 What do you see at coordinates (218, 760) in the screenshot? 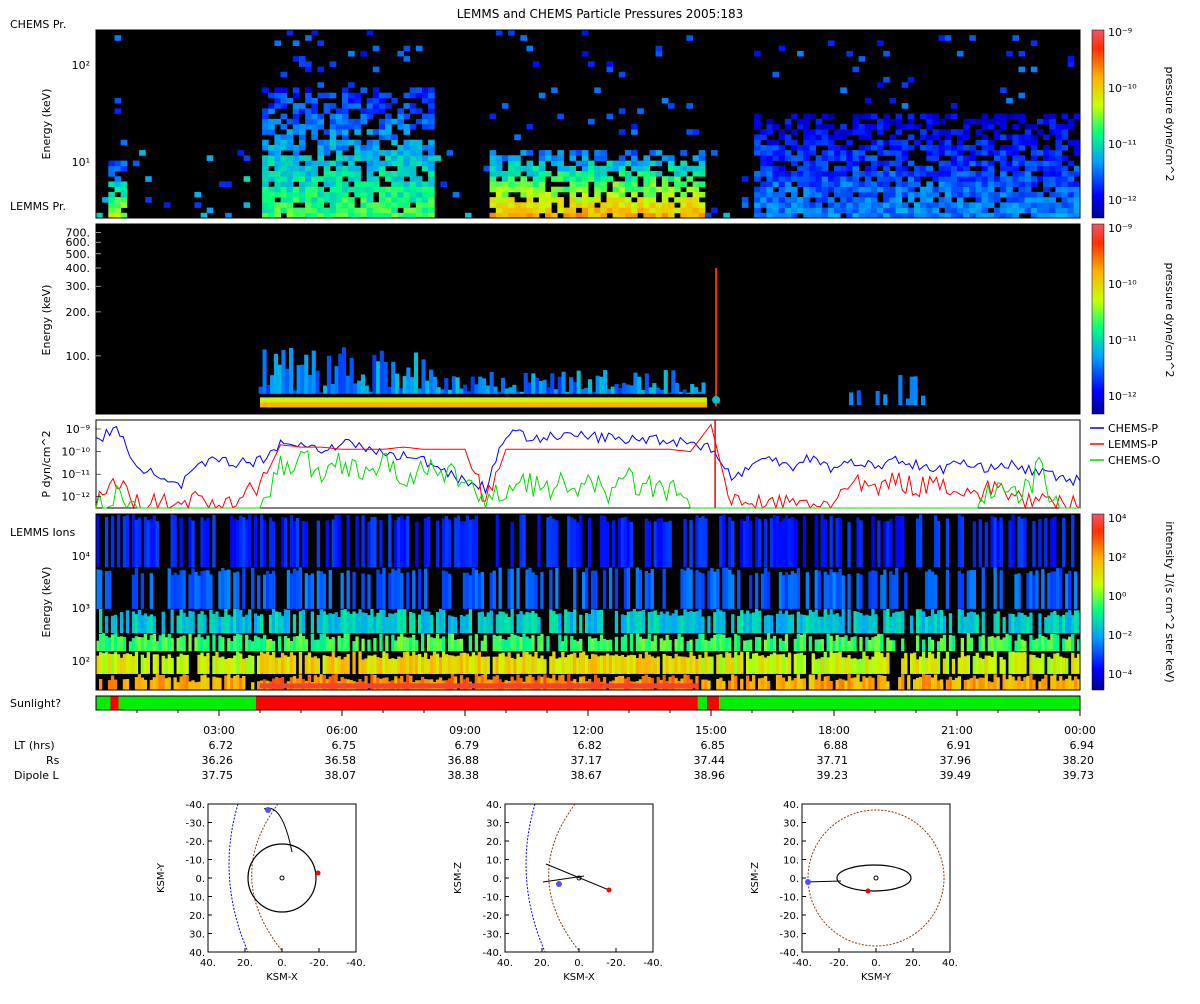
I see `time-row-value: 36.26` at bounding box center [218, 760].